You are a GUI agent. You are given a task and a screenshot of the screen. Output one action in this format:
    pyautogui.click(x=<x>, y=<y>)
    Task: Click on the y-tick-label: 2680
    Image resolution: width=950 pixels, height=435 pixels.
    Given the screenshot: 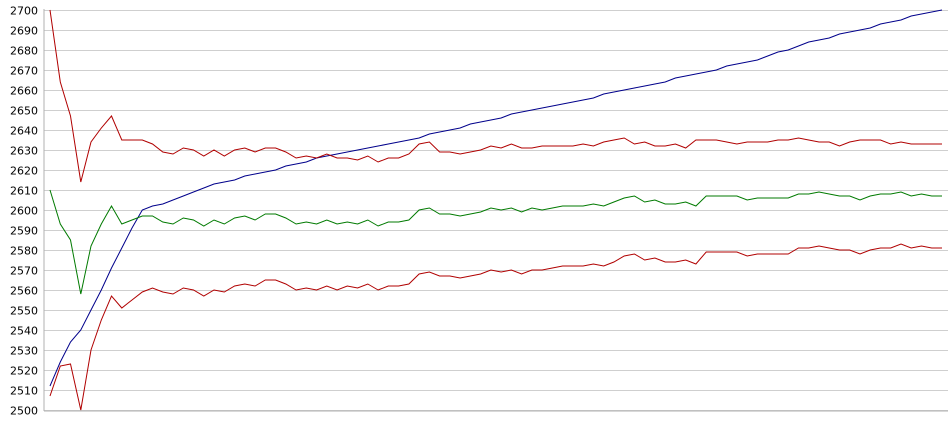 What is the action you would take?
    pyautogui.click(x=24, y=51)
    